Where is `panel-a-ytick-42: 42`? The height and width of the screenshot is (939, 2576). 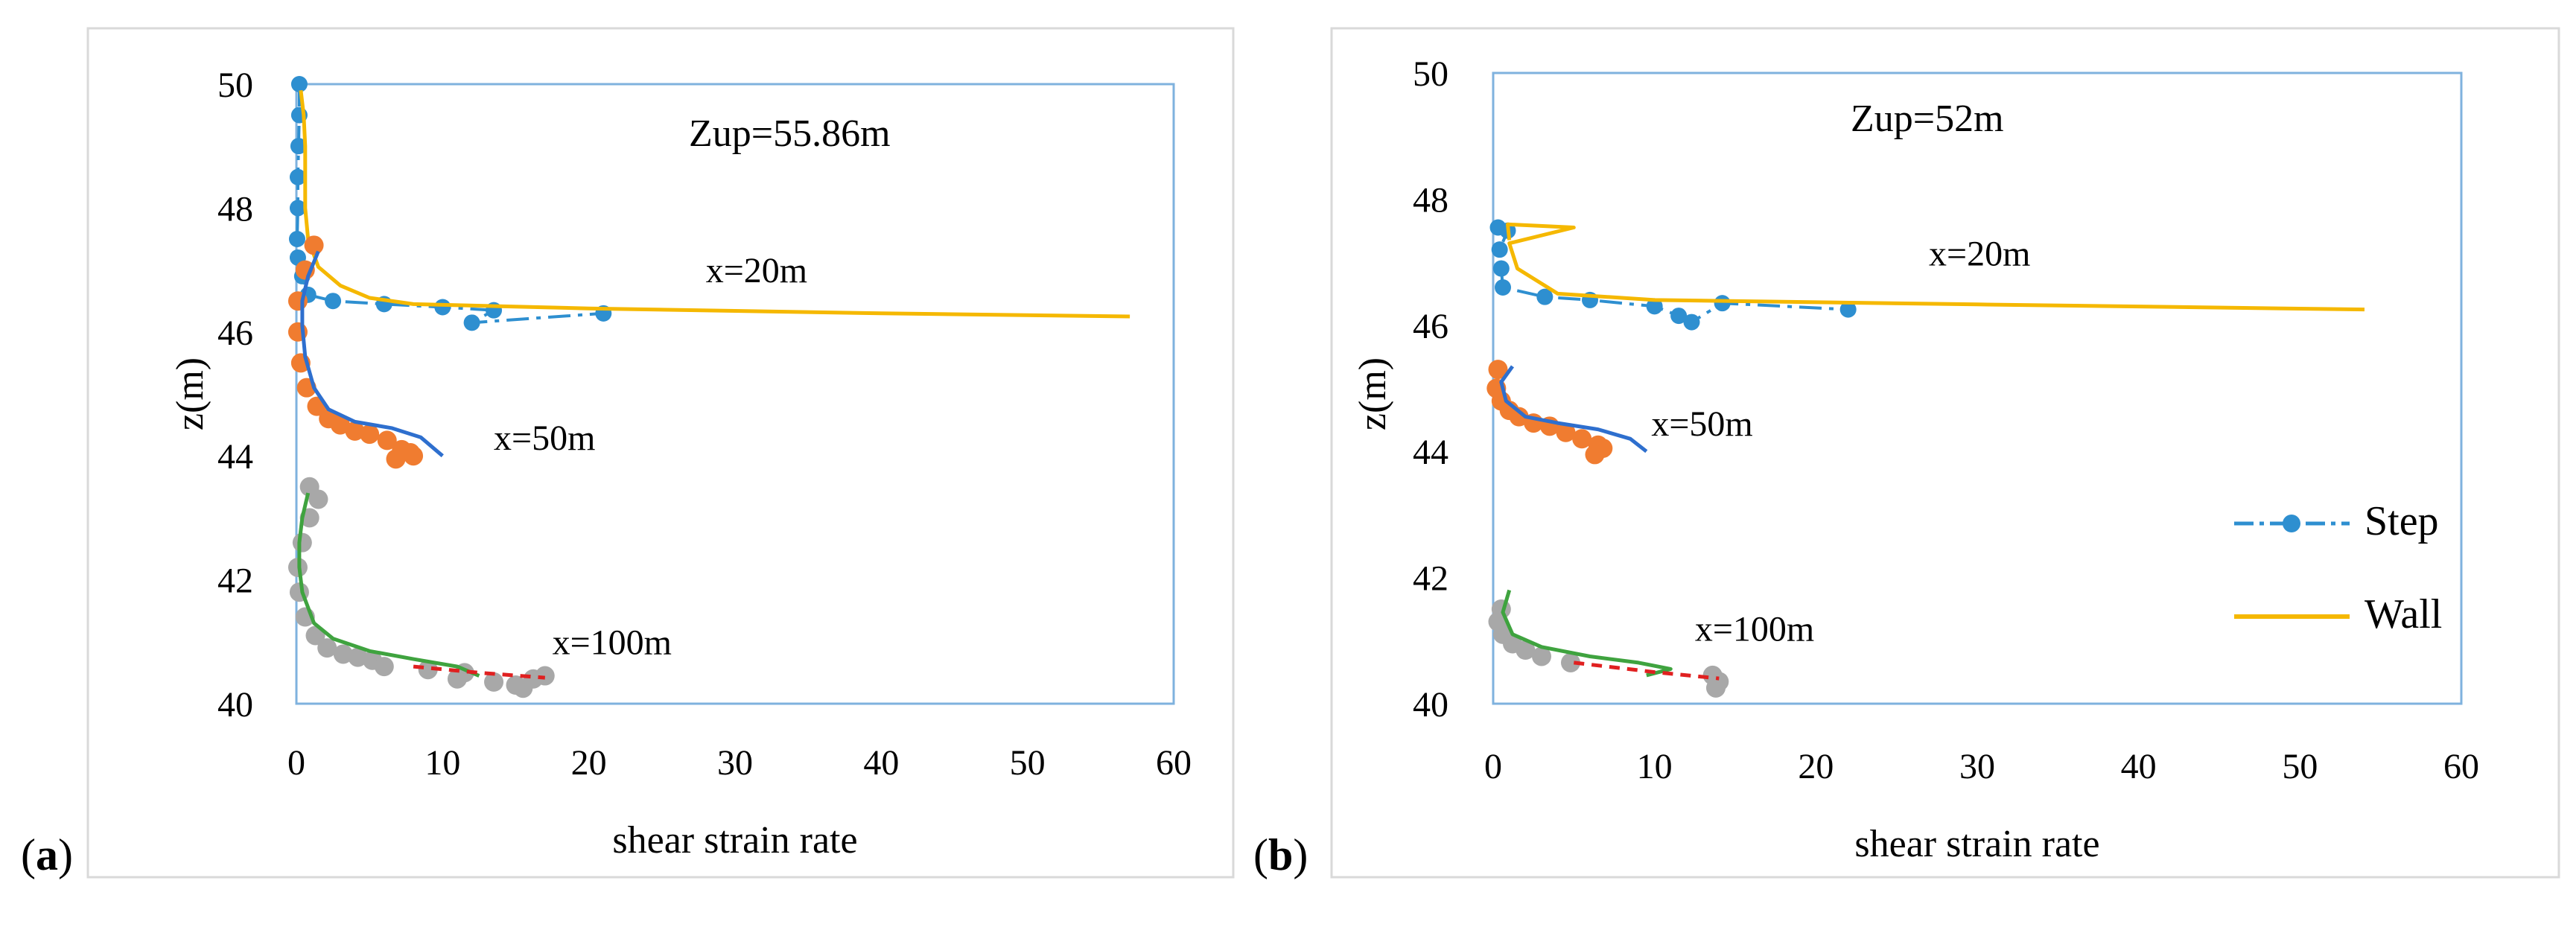 panel-a-ytick-42: 42 is located at coordinates (235, 581).